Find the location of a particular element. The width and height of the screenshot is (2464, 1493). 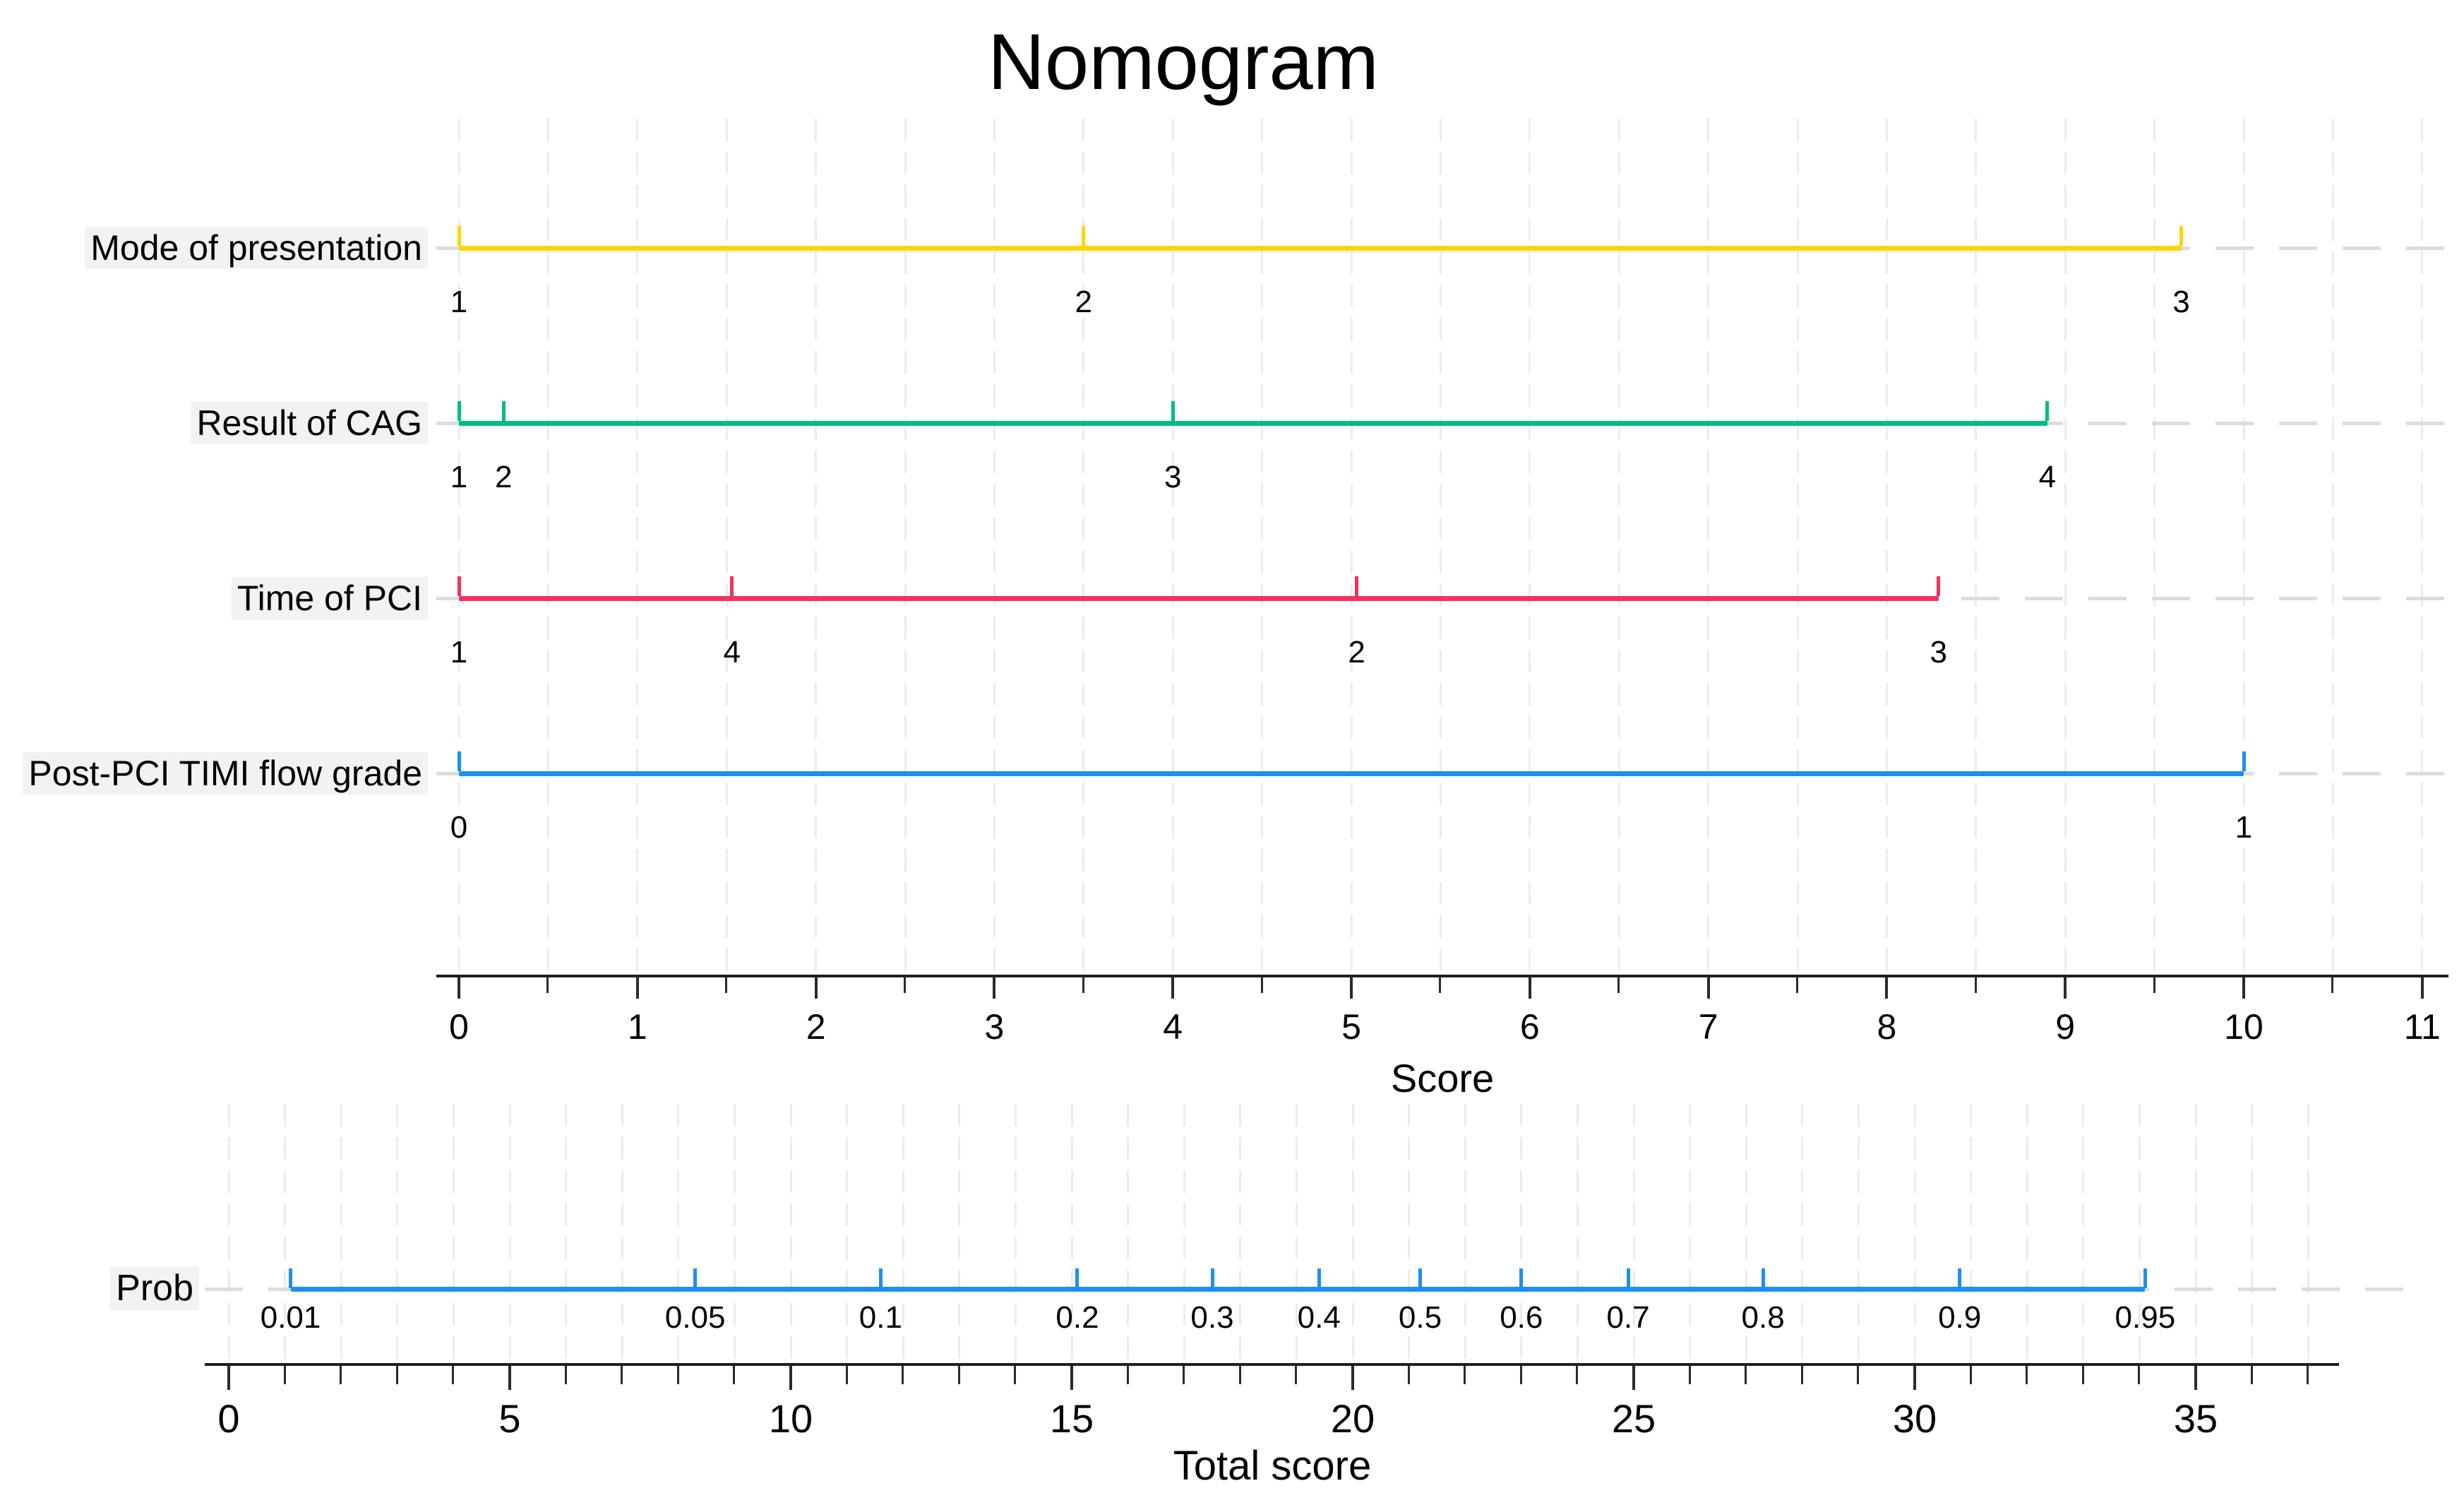

row-label: Mode of presentation is located at coordinates (214, 247).